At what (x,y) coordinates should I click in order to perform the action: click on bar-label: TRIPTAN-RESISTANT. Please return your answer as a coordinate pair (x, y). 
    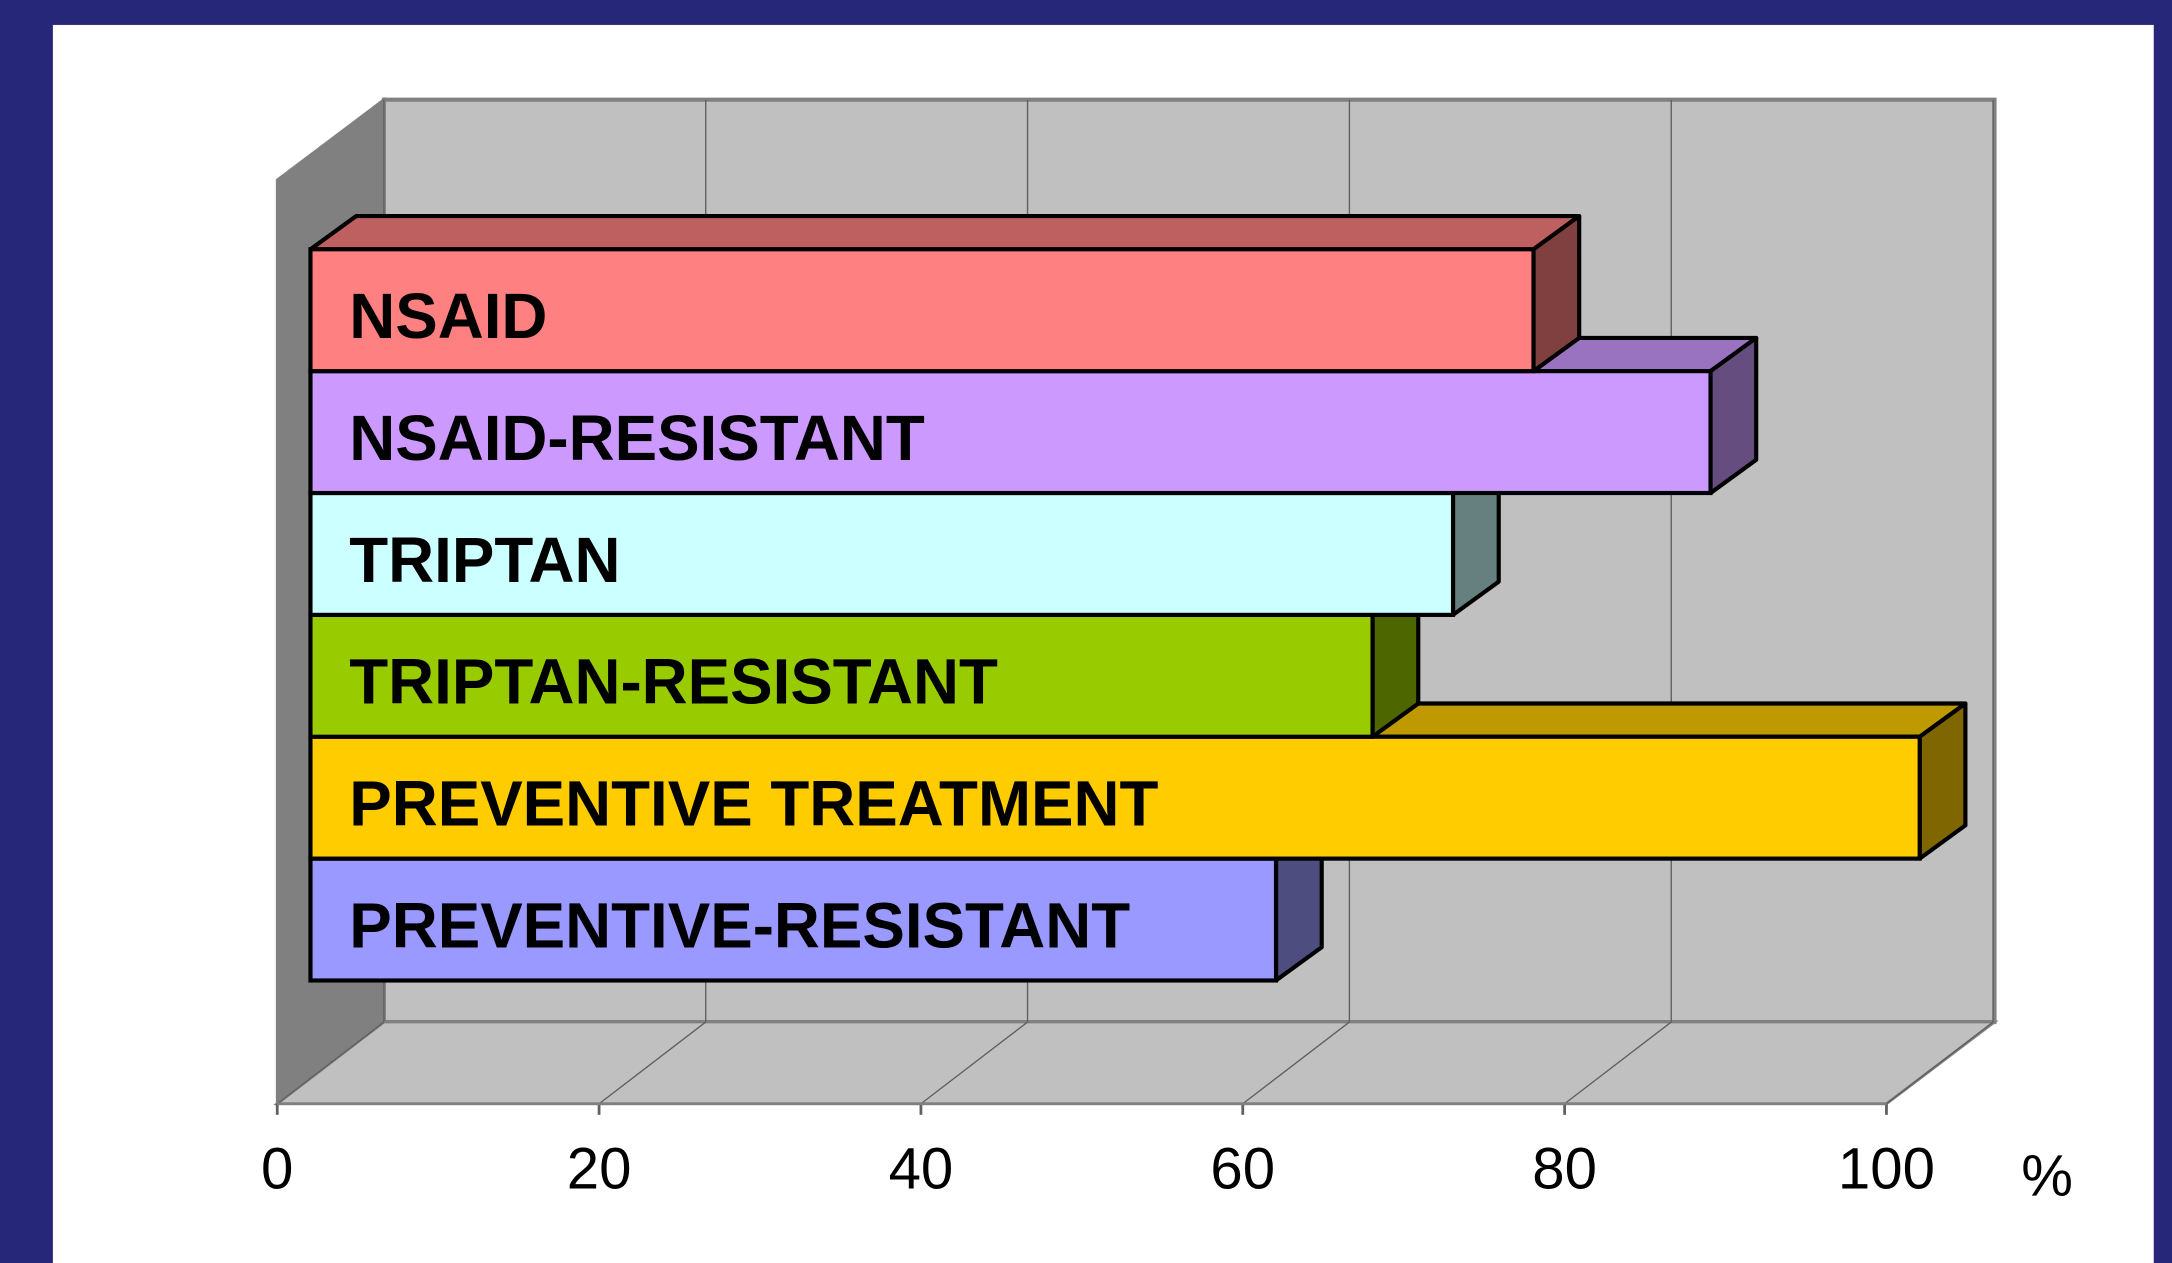
    Looking at the image, I should click on (673, 682).